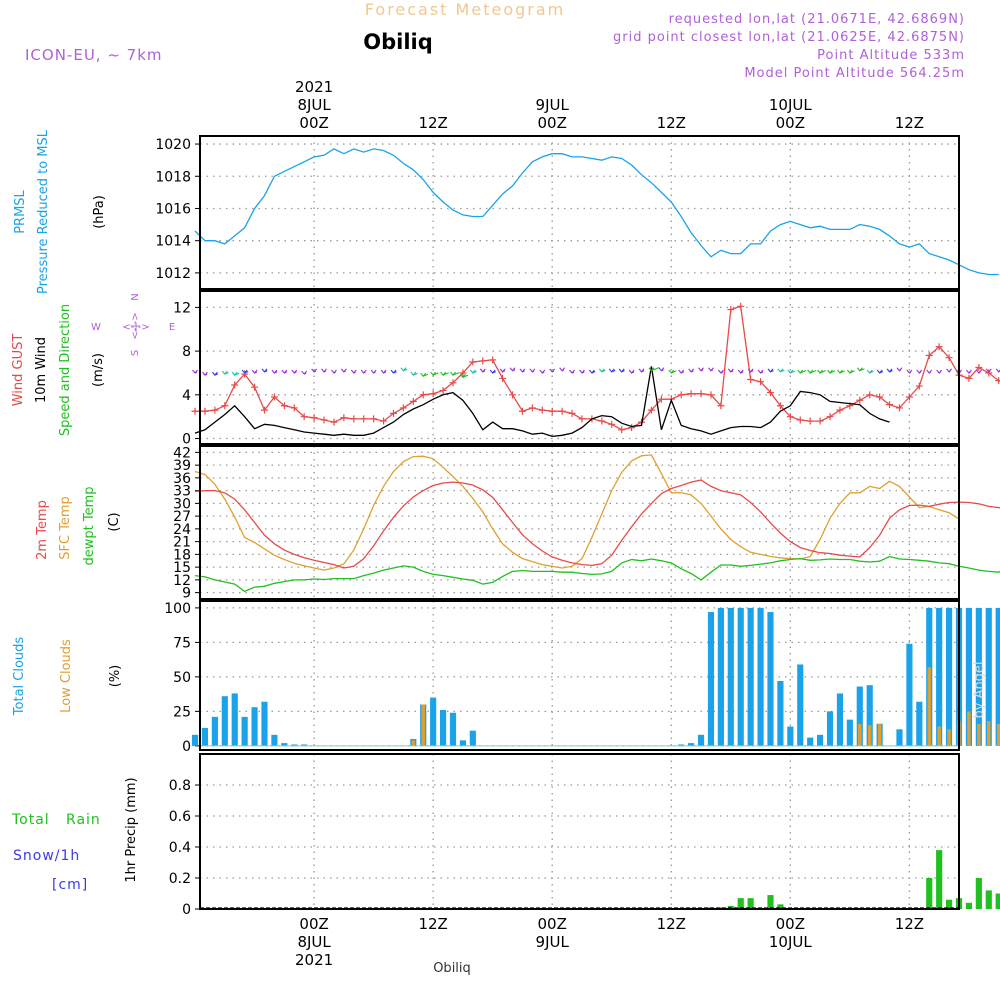  I want to click on dewpt-line, so click(597, 574).